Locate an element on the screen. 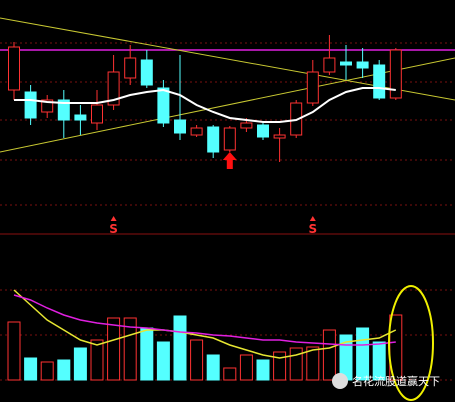 The width and height of the screenshot is (455, 402). watermark-text: 名花流股道赢天下 is located at coordinates (396, 381).